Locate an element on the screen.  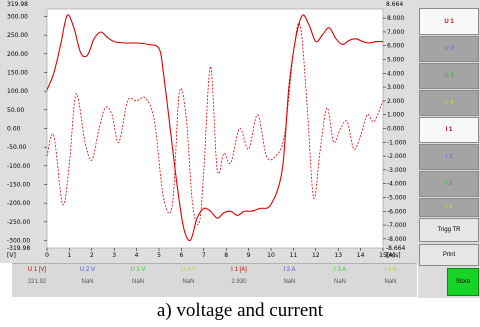
channel-button-print: Print is located at coordinates (449, 255).